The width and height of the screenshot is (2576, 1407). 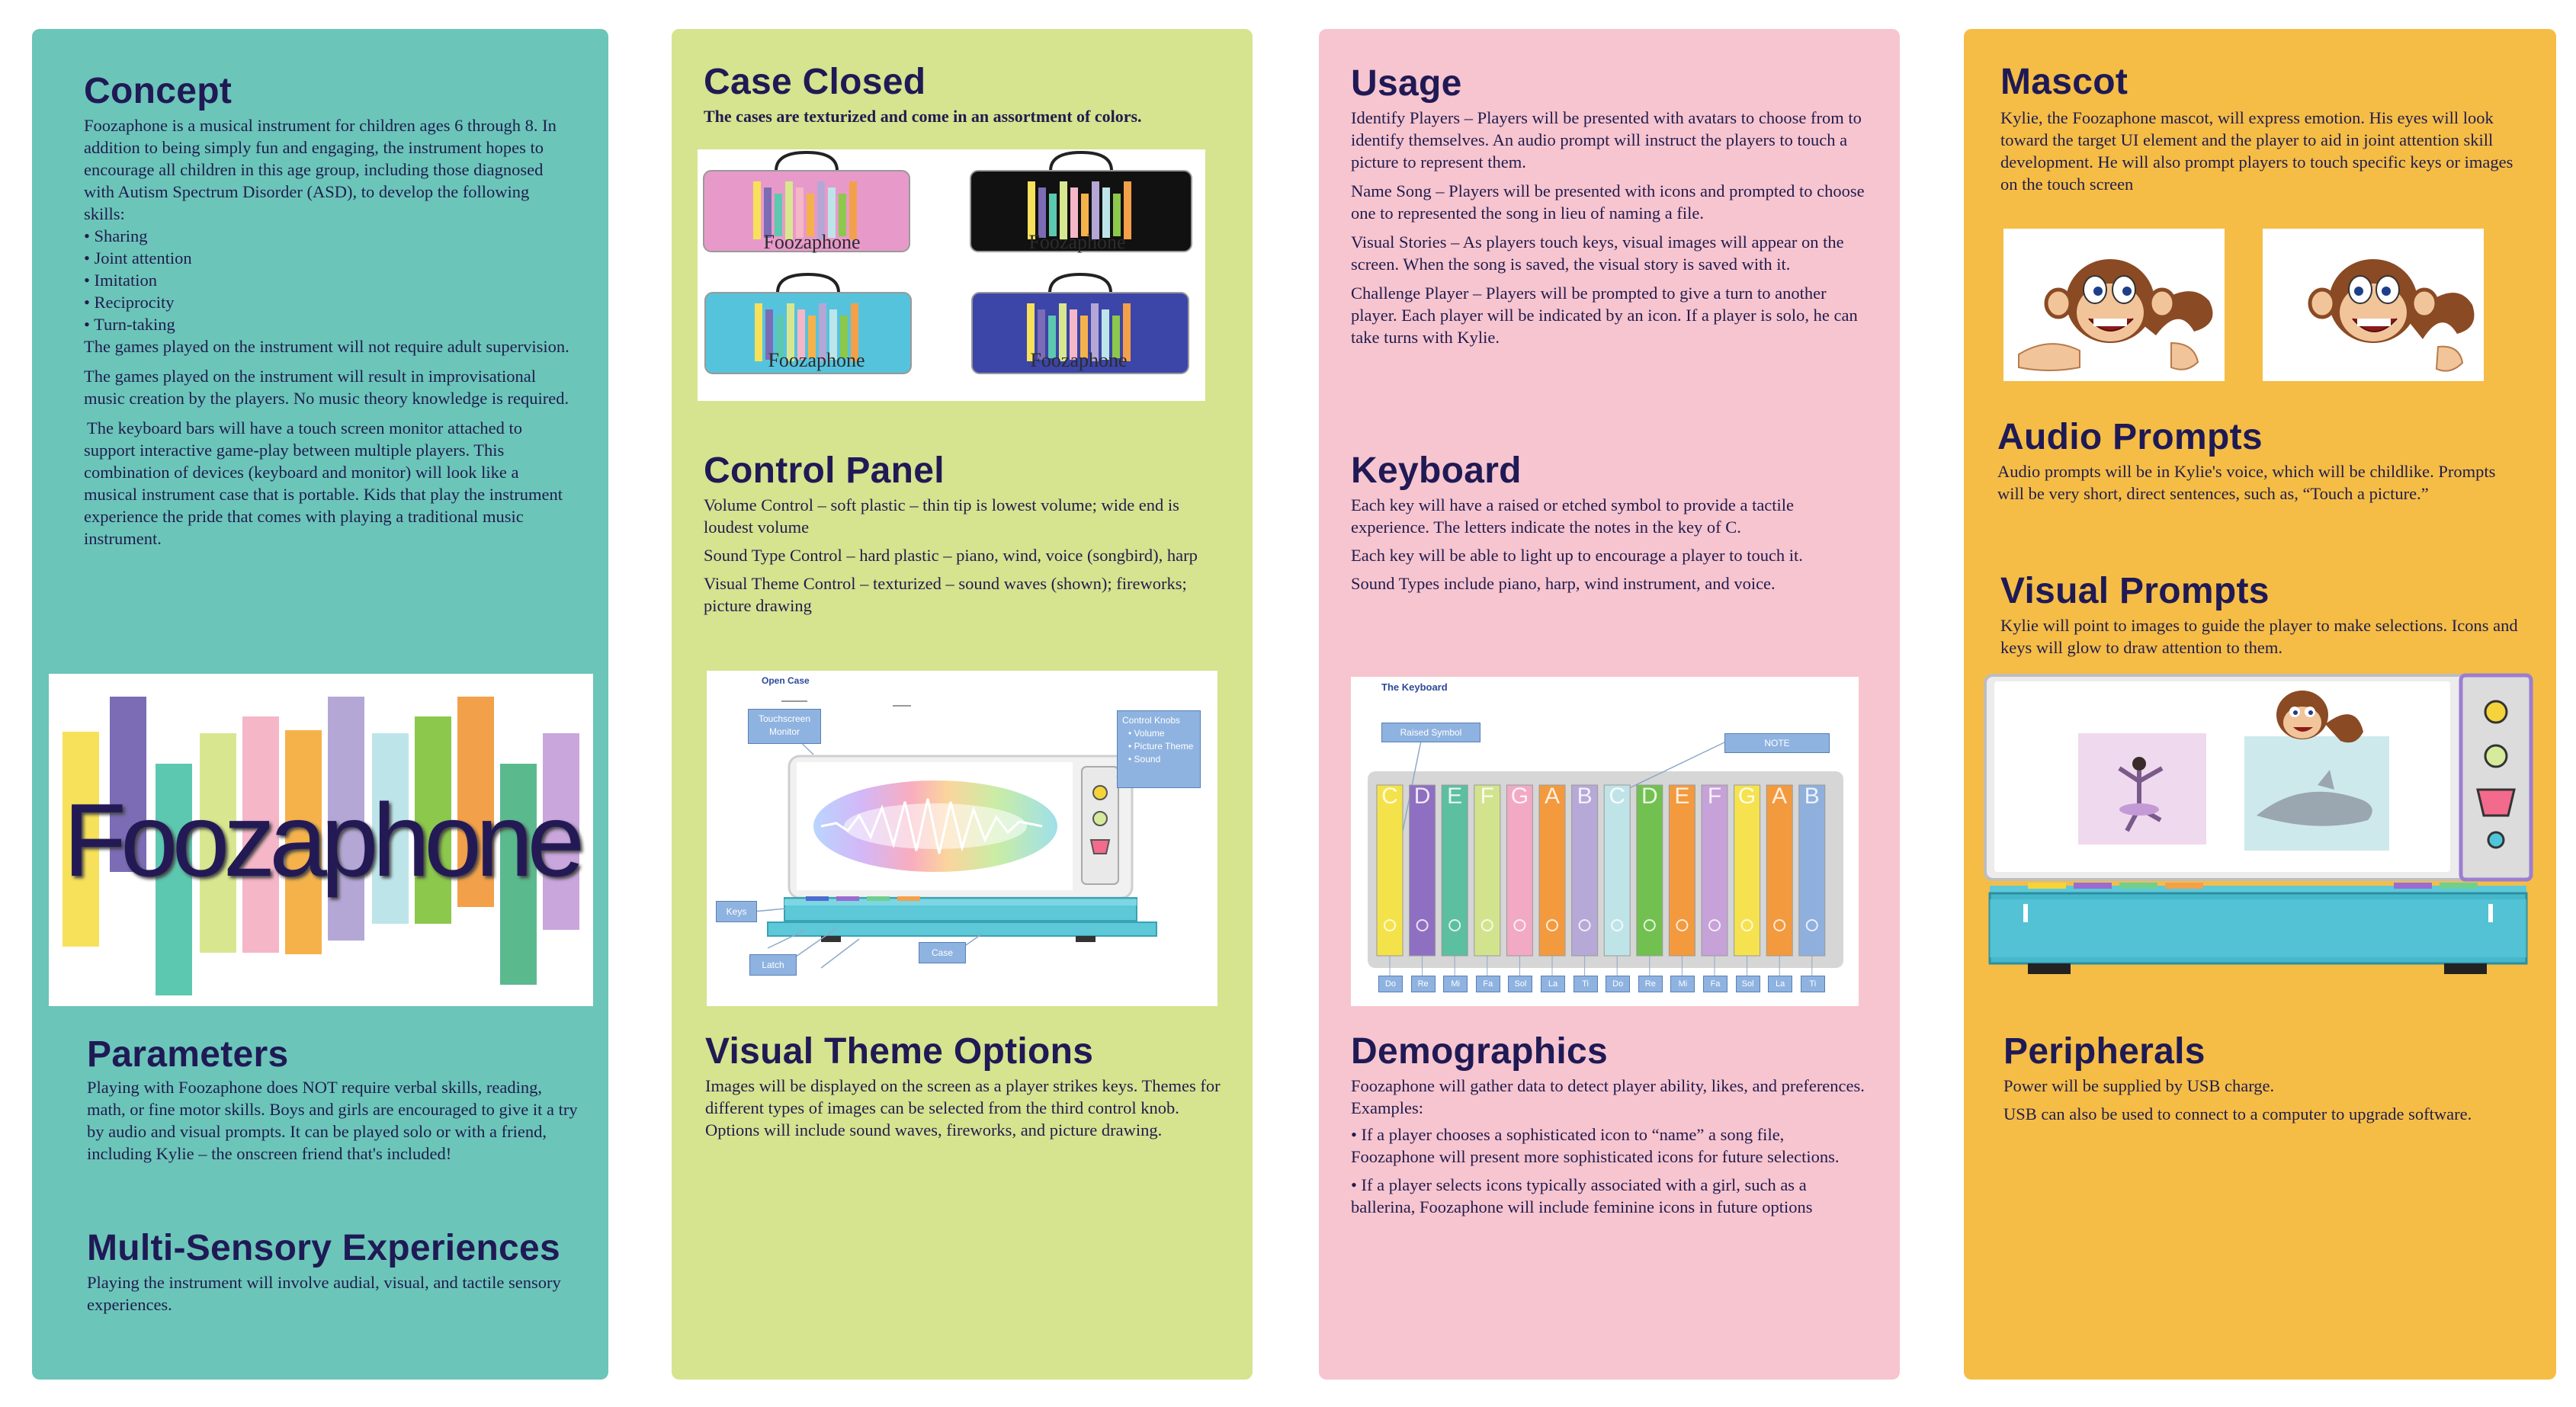 What do you see at coordinates (1077, 242) in the screenshot?
I see `case-label: Foozaphone` at bounding box center [1077, 242].